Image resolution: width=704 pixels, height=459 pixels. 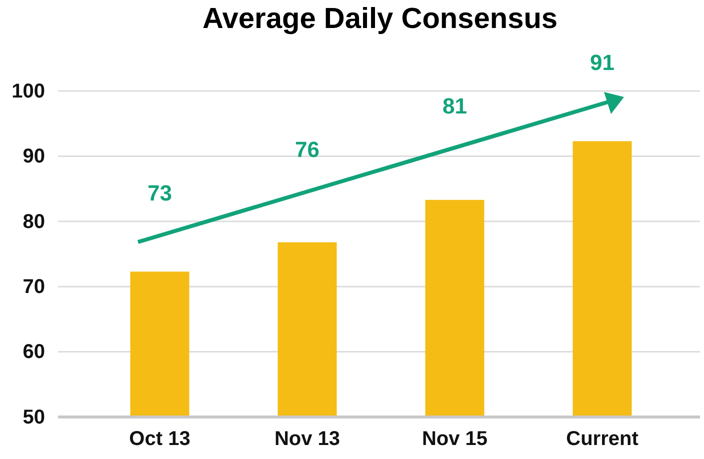 What do you see at coordinates (159, 439) in the screenshot?
I see `x-tick-label: Oct 13` at bounding box center [159, 439].